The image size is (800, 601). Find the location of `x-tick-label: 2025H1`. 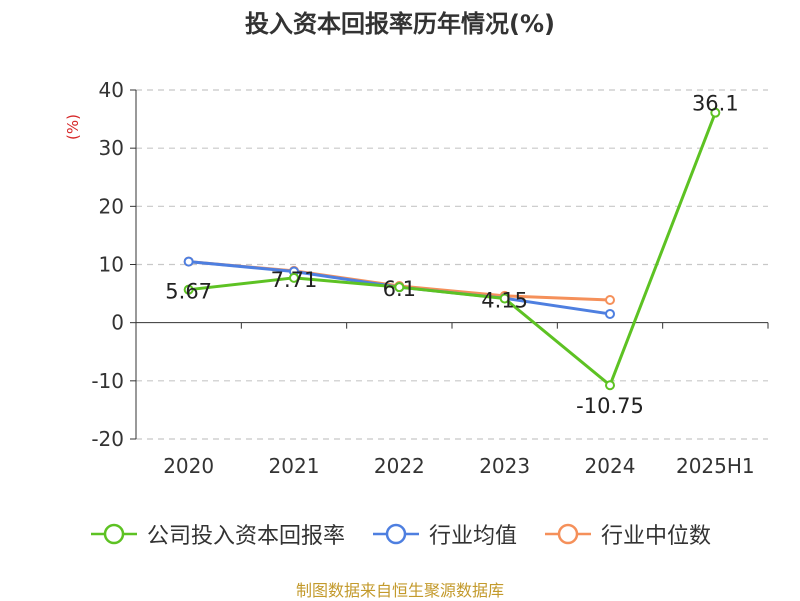

x-tick-label: 2025H1 is located at coordinates (715, 466).